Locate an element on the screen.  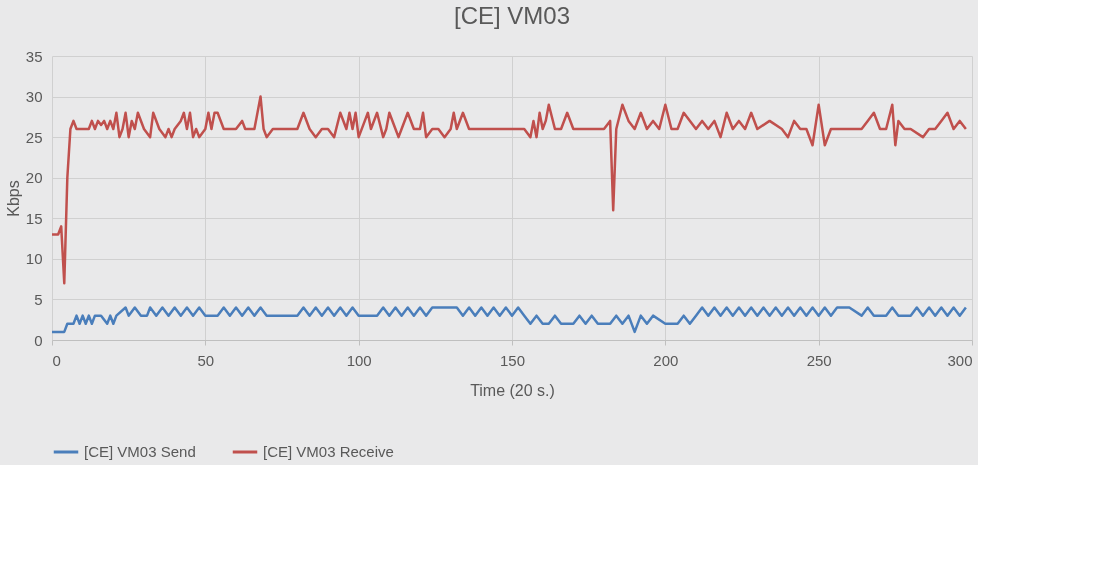
y-tick-label: 30 is located at coordinates (34, 97).